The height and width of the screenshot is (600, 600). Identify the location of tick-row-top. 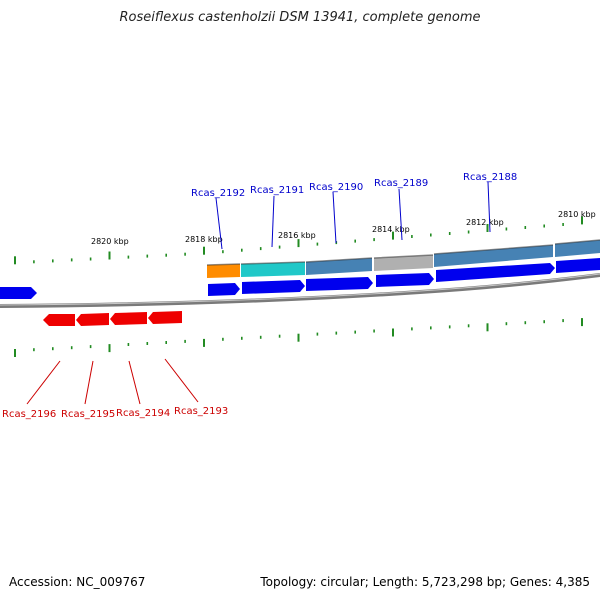
(298, 240).